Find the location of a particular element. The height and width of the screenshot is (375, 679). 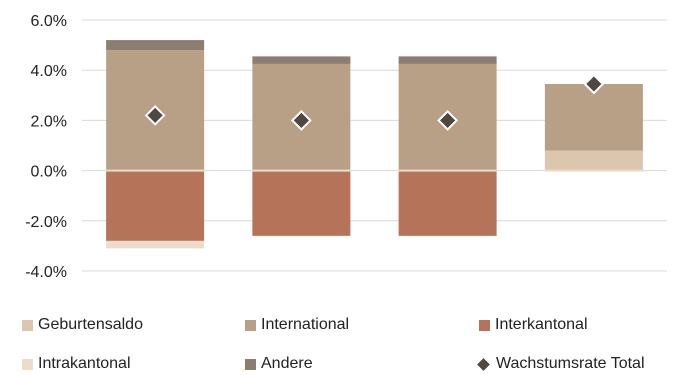

growth-marker-ms is located at coordinates (301, 120).